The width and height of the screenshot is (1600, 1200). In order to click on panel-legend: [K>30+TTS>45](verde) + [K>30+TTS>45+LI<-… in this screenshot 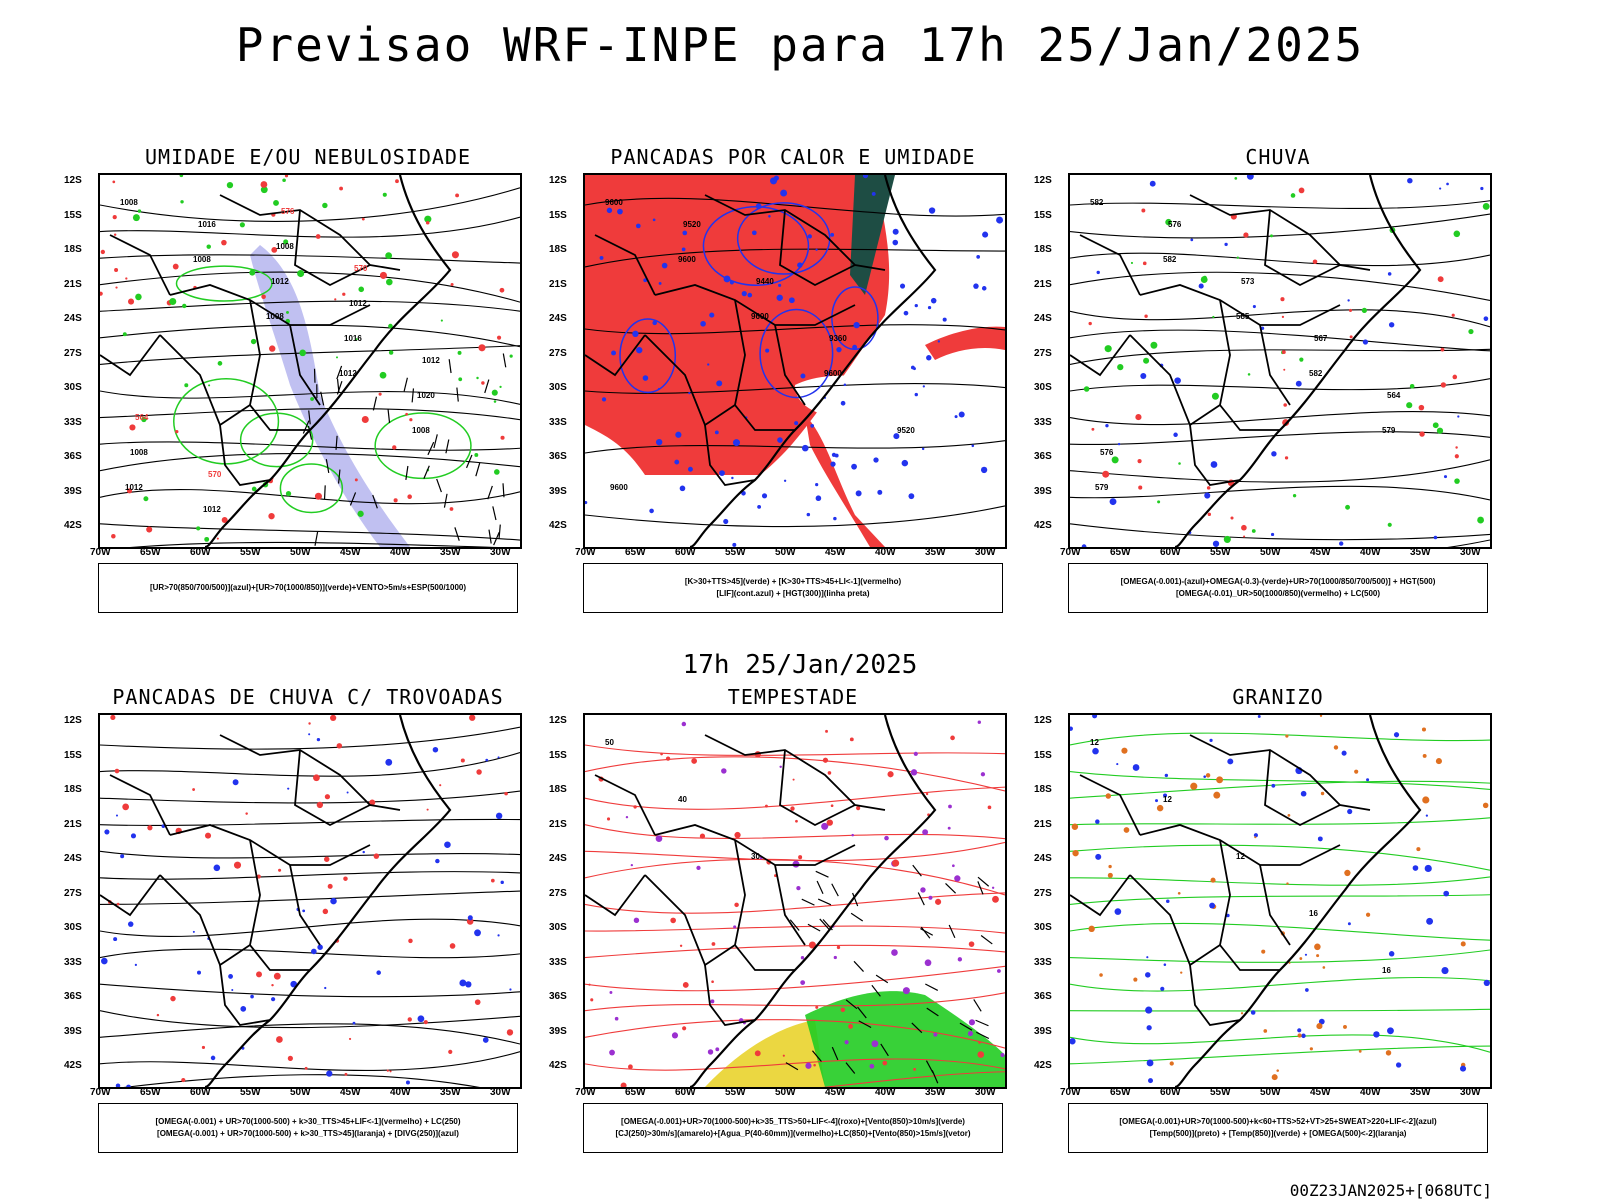, I will do `click(793, 588)`.